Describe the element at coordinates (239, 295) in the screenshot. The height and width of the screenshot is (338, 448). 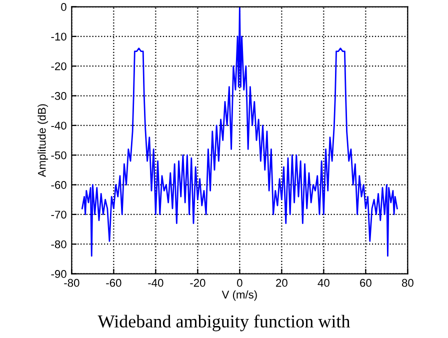
I see `x-axis-title: V (m/s)` at that location.